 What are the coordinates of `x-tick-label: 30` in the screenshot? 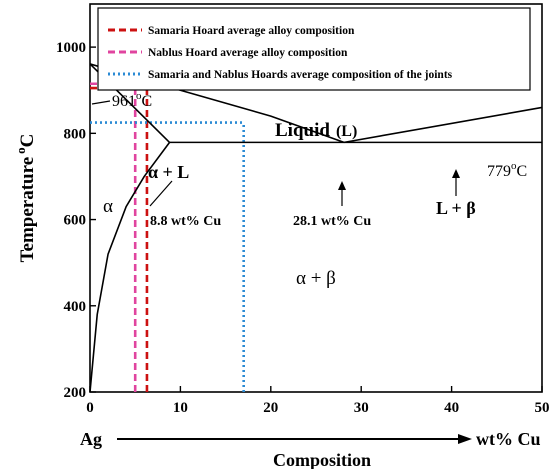 It's located at (361, 408).